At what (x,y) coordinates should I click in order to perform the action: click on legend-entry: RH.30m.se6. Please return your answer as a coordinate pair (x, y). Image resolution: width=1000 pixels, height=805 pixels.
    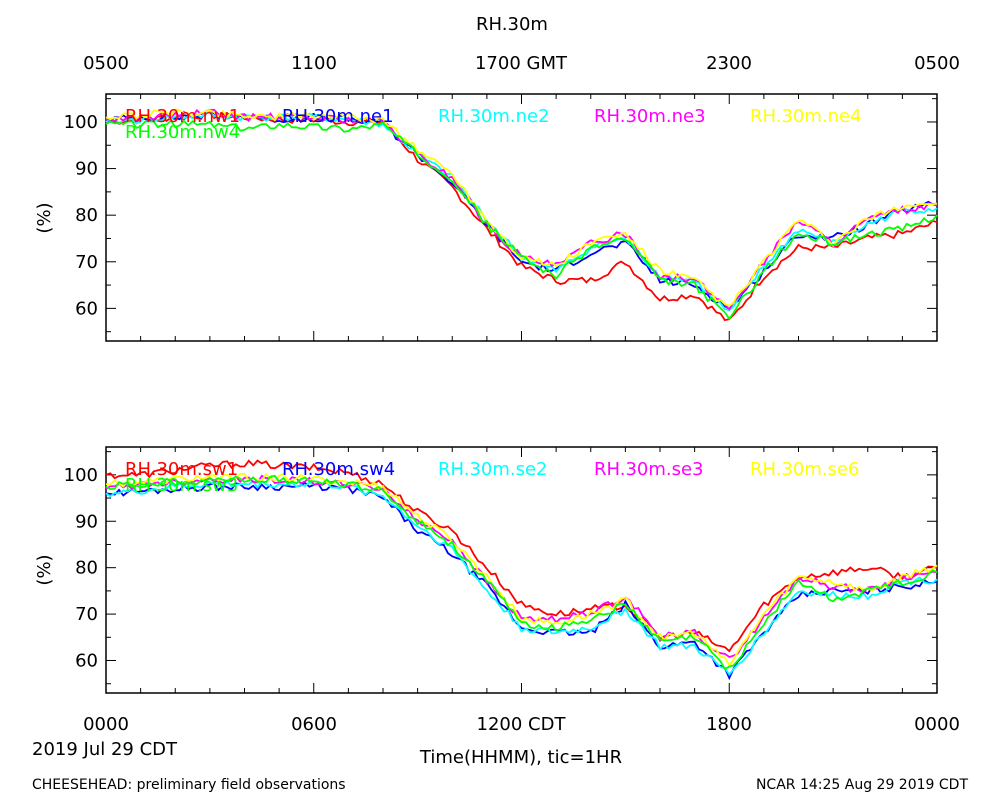
    Looking at the image, I should click on (805, 469).